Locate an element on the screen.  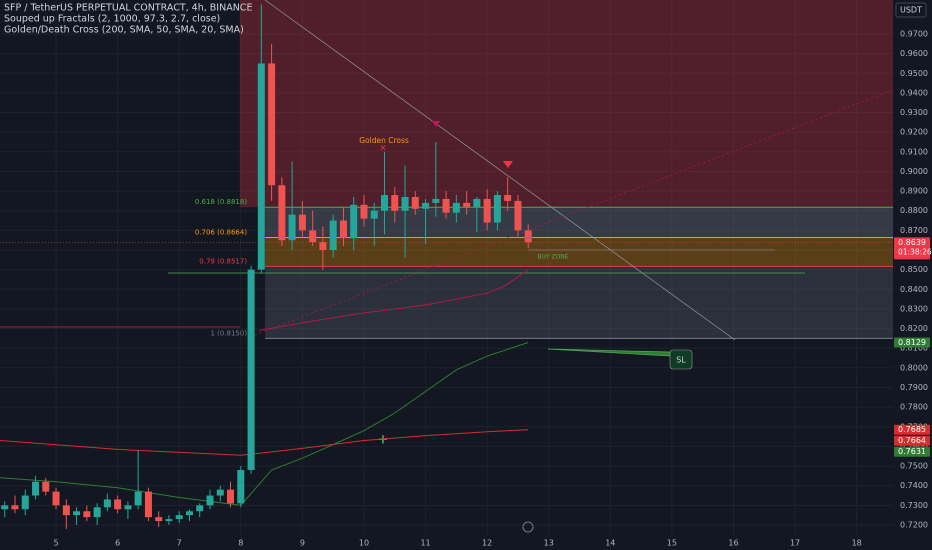
x-tick-label: 5 is located at coordinates (55, 543).